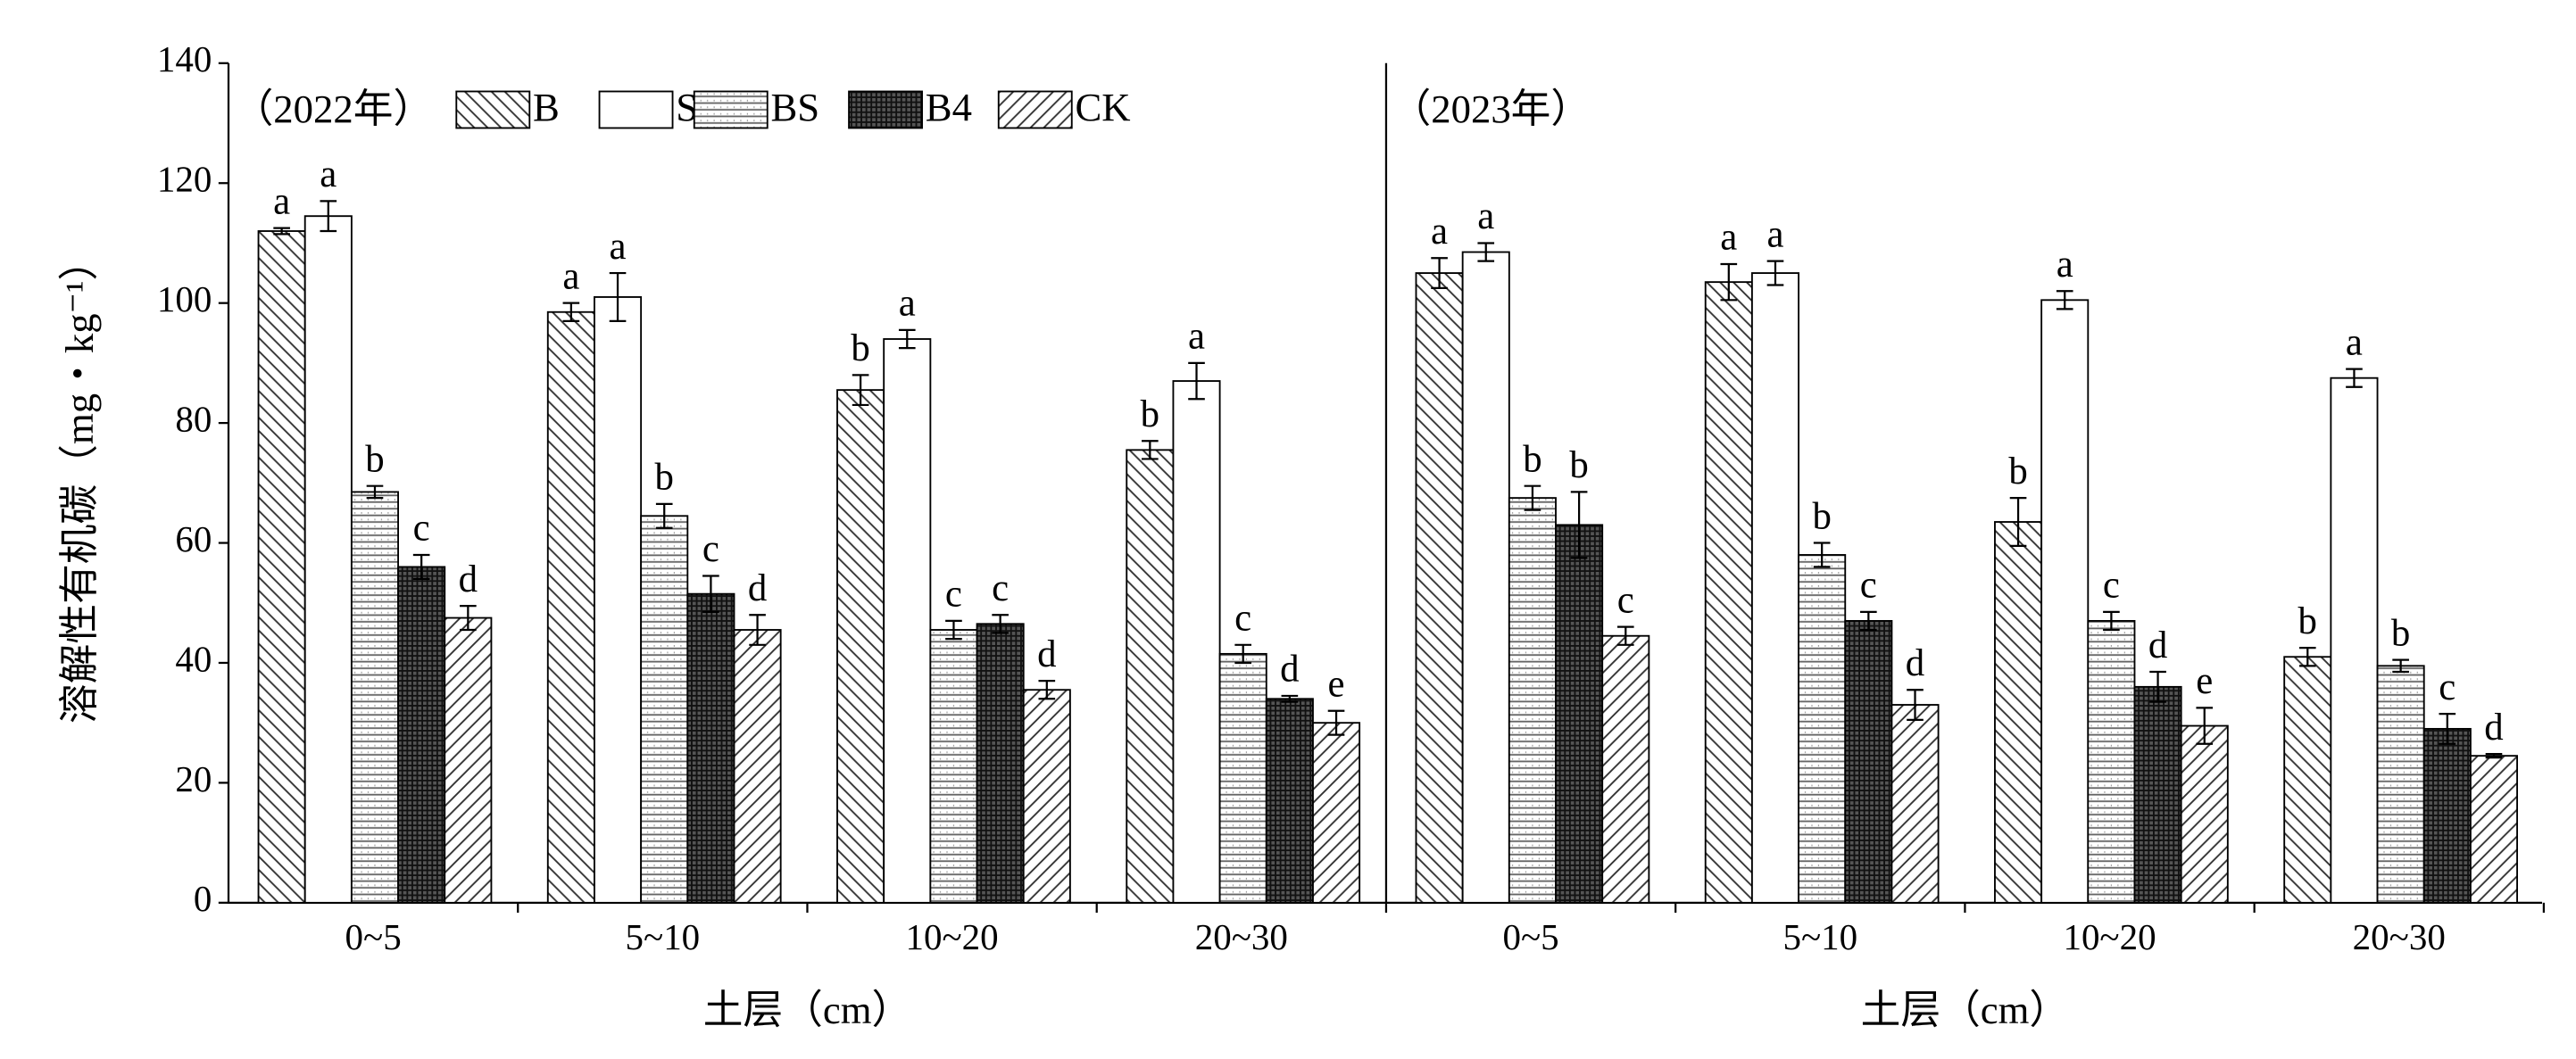 The width and height of the screenshot is (2576, 1059). I want to click on legend-label: B4, so click(949, 107).